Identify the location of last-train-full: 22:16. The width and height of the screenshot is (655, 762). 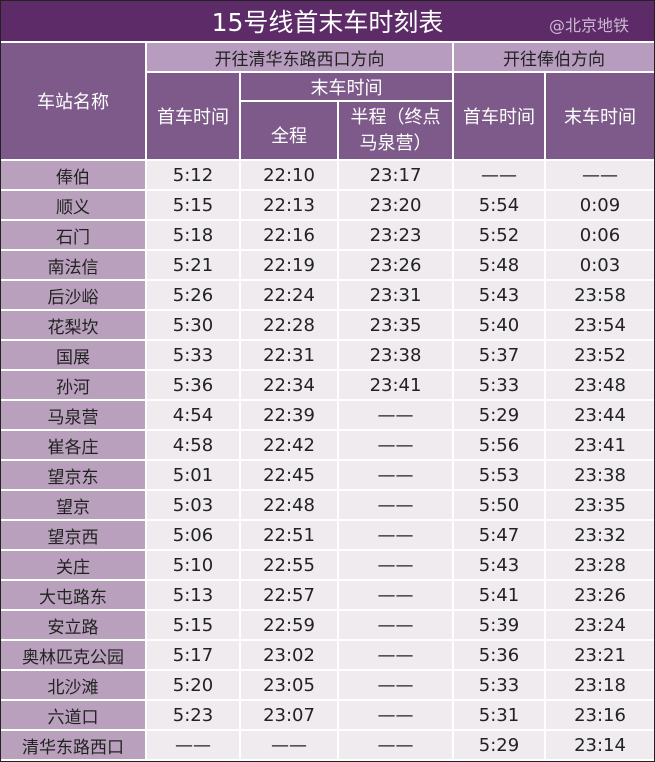
(289, 235).